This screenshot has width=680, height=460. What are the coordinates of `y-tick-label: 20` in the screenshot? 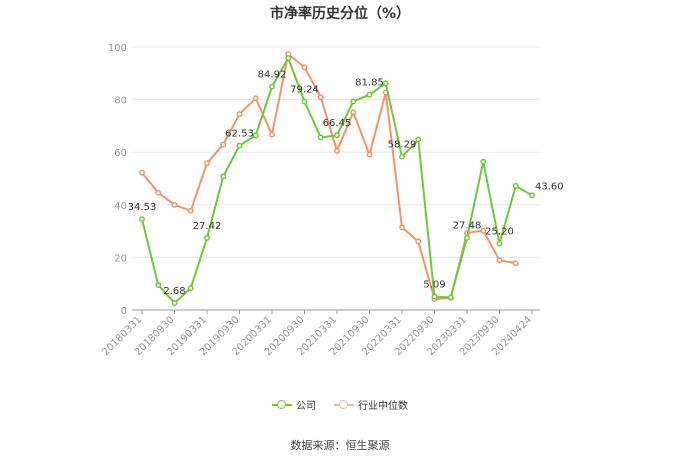 It's located at (120, 258).